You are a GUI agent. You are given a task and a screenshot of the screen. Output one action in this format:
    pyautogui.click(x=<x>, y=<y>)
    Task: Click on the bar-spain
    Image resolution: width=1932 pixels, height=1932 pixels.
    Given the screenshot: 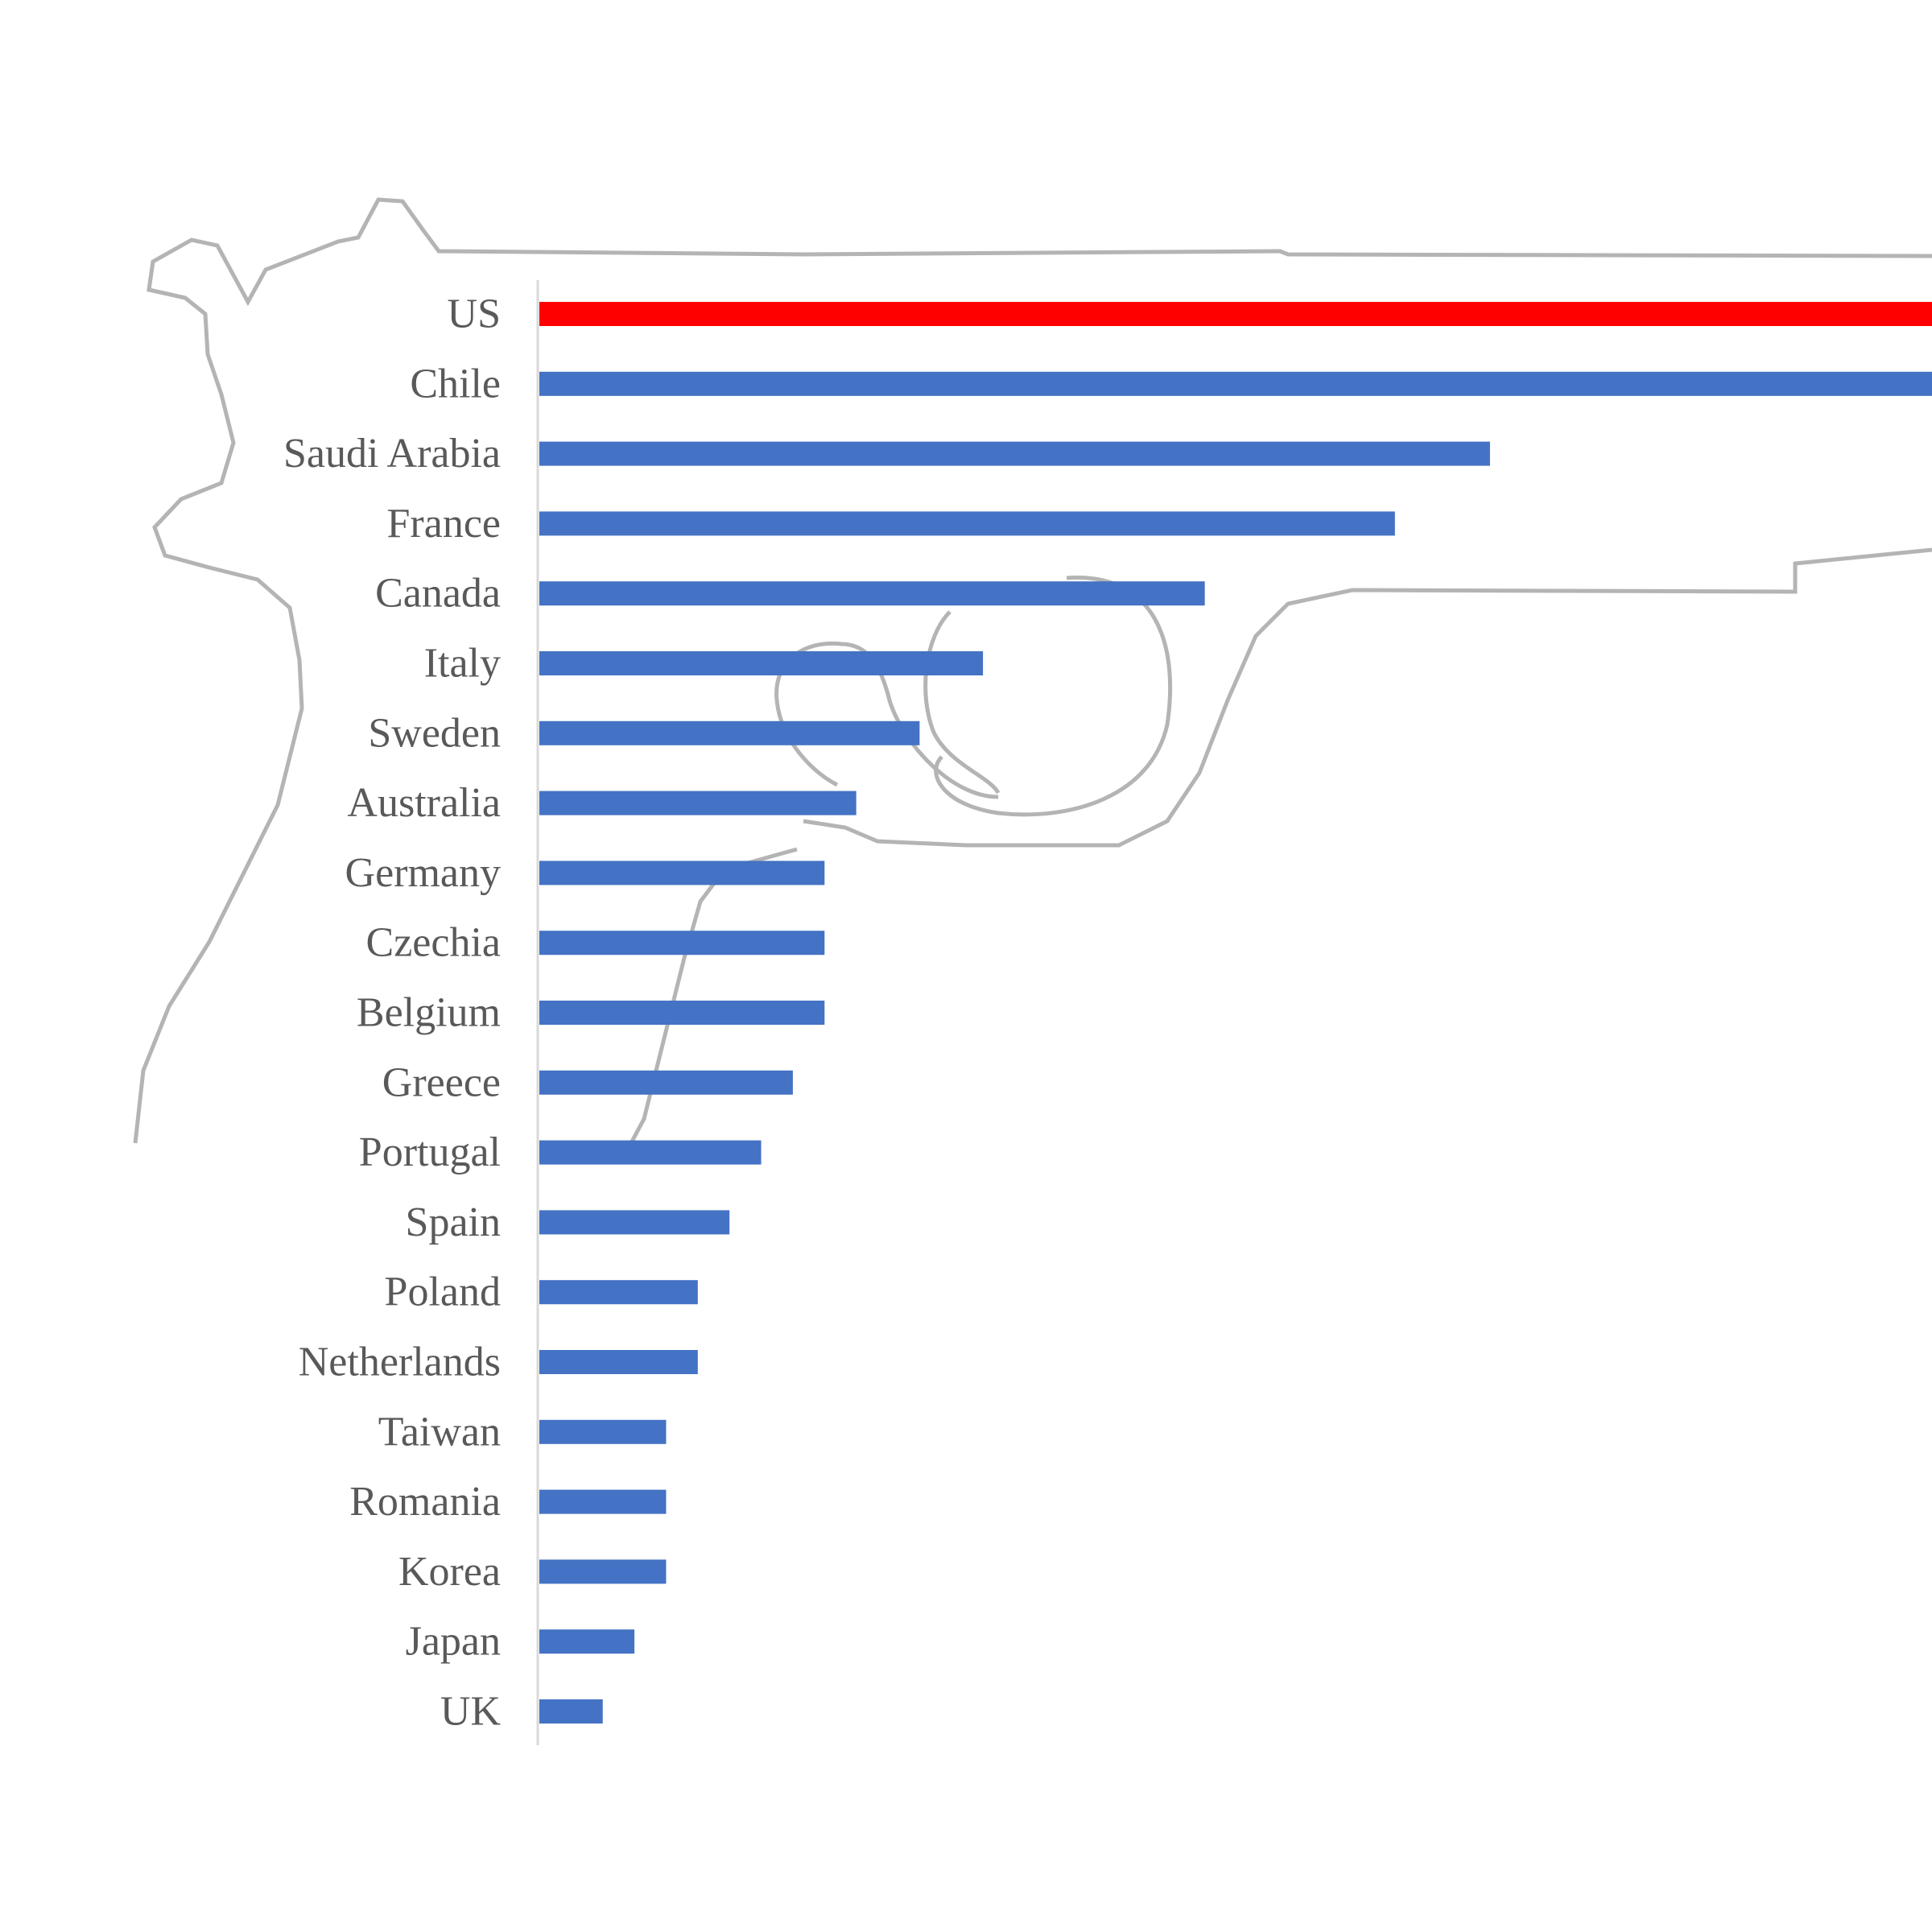 What is the action you would take?
    pyautogui.click(x=634, y=1222)
    